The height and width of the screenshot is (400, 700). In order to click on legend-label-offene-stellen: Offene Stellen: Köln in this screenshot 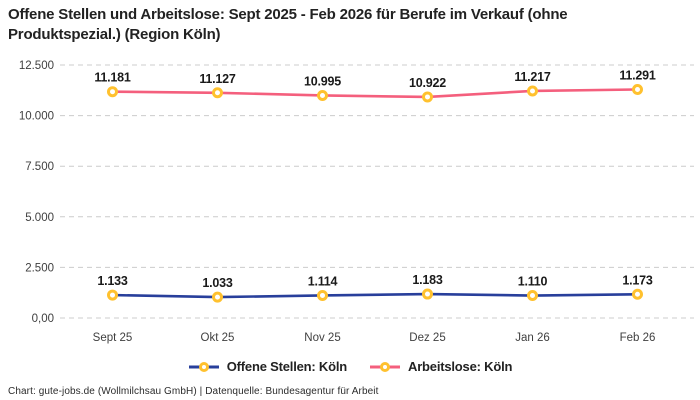, I will do `click(286, 366)`.